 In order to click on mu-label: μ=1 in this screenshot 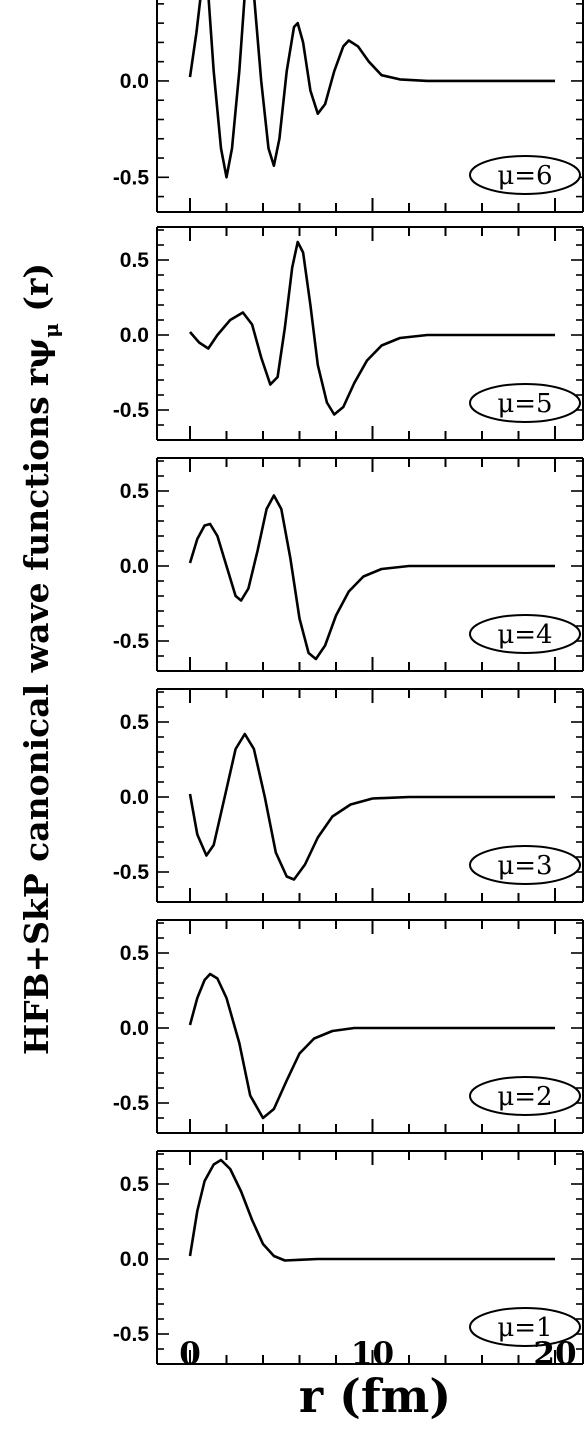, I will do `click(524, 1328)`.